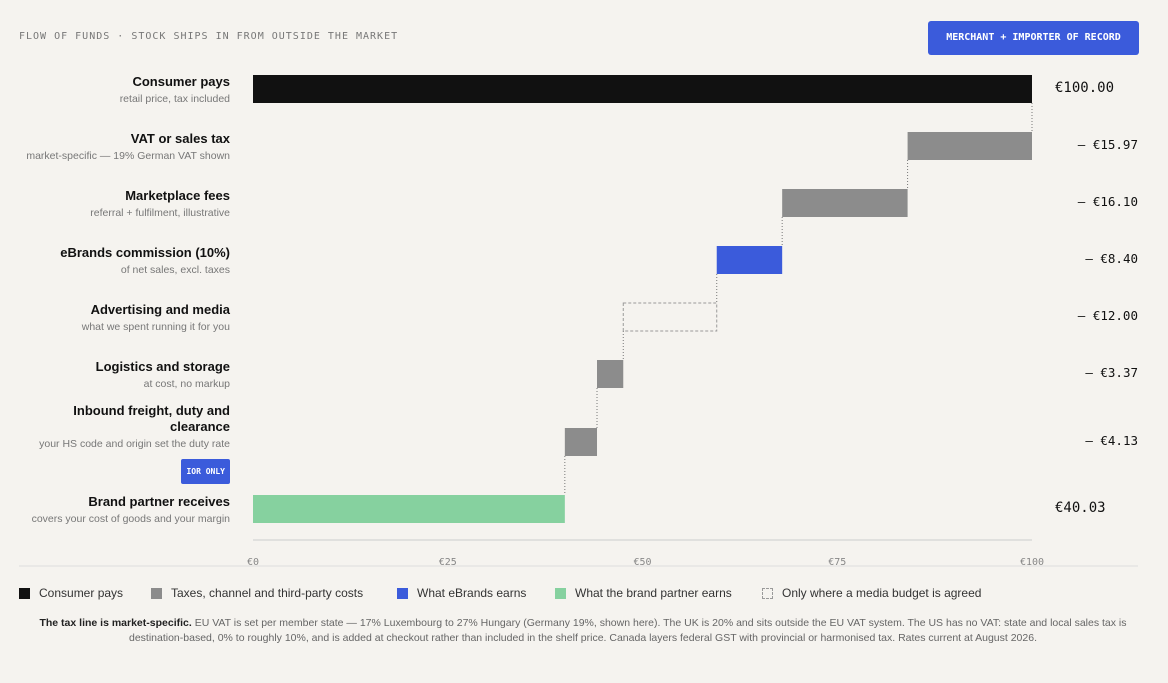  Describe the element at coordinates (1111, 258) in the screenshot. I see `value-label: – €8.40` at that location.